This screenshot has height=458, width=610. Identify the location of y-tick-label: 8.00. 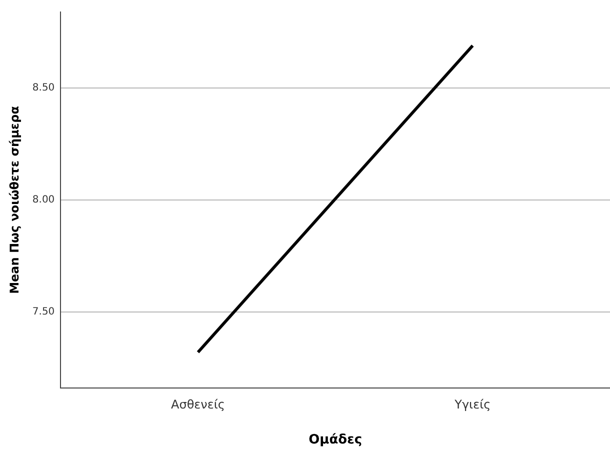
(43, 200).